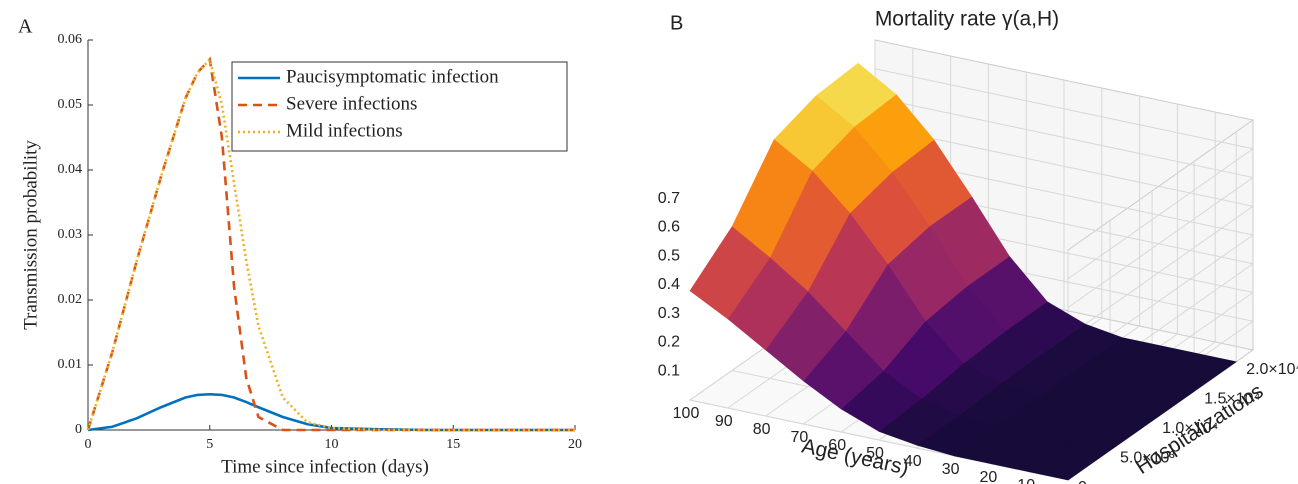 This screenshot has height=484, width=1298. I want to click on legend-box, so click(399, 106).